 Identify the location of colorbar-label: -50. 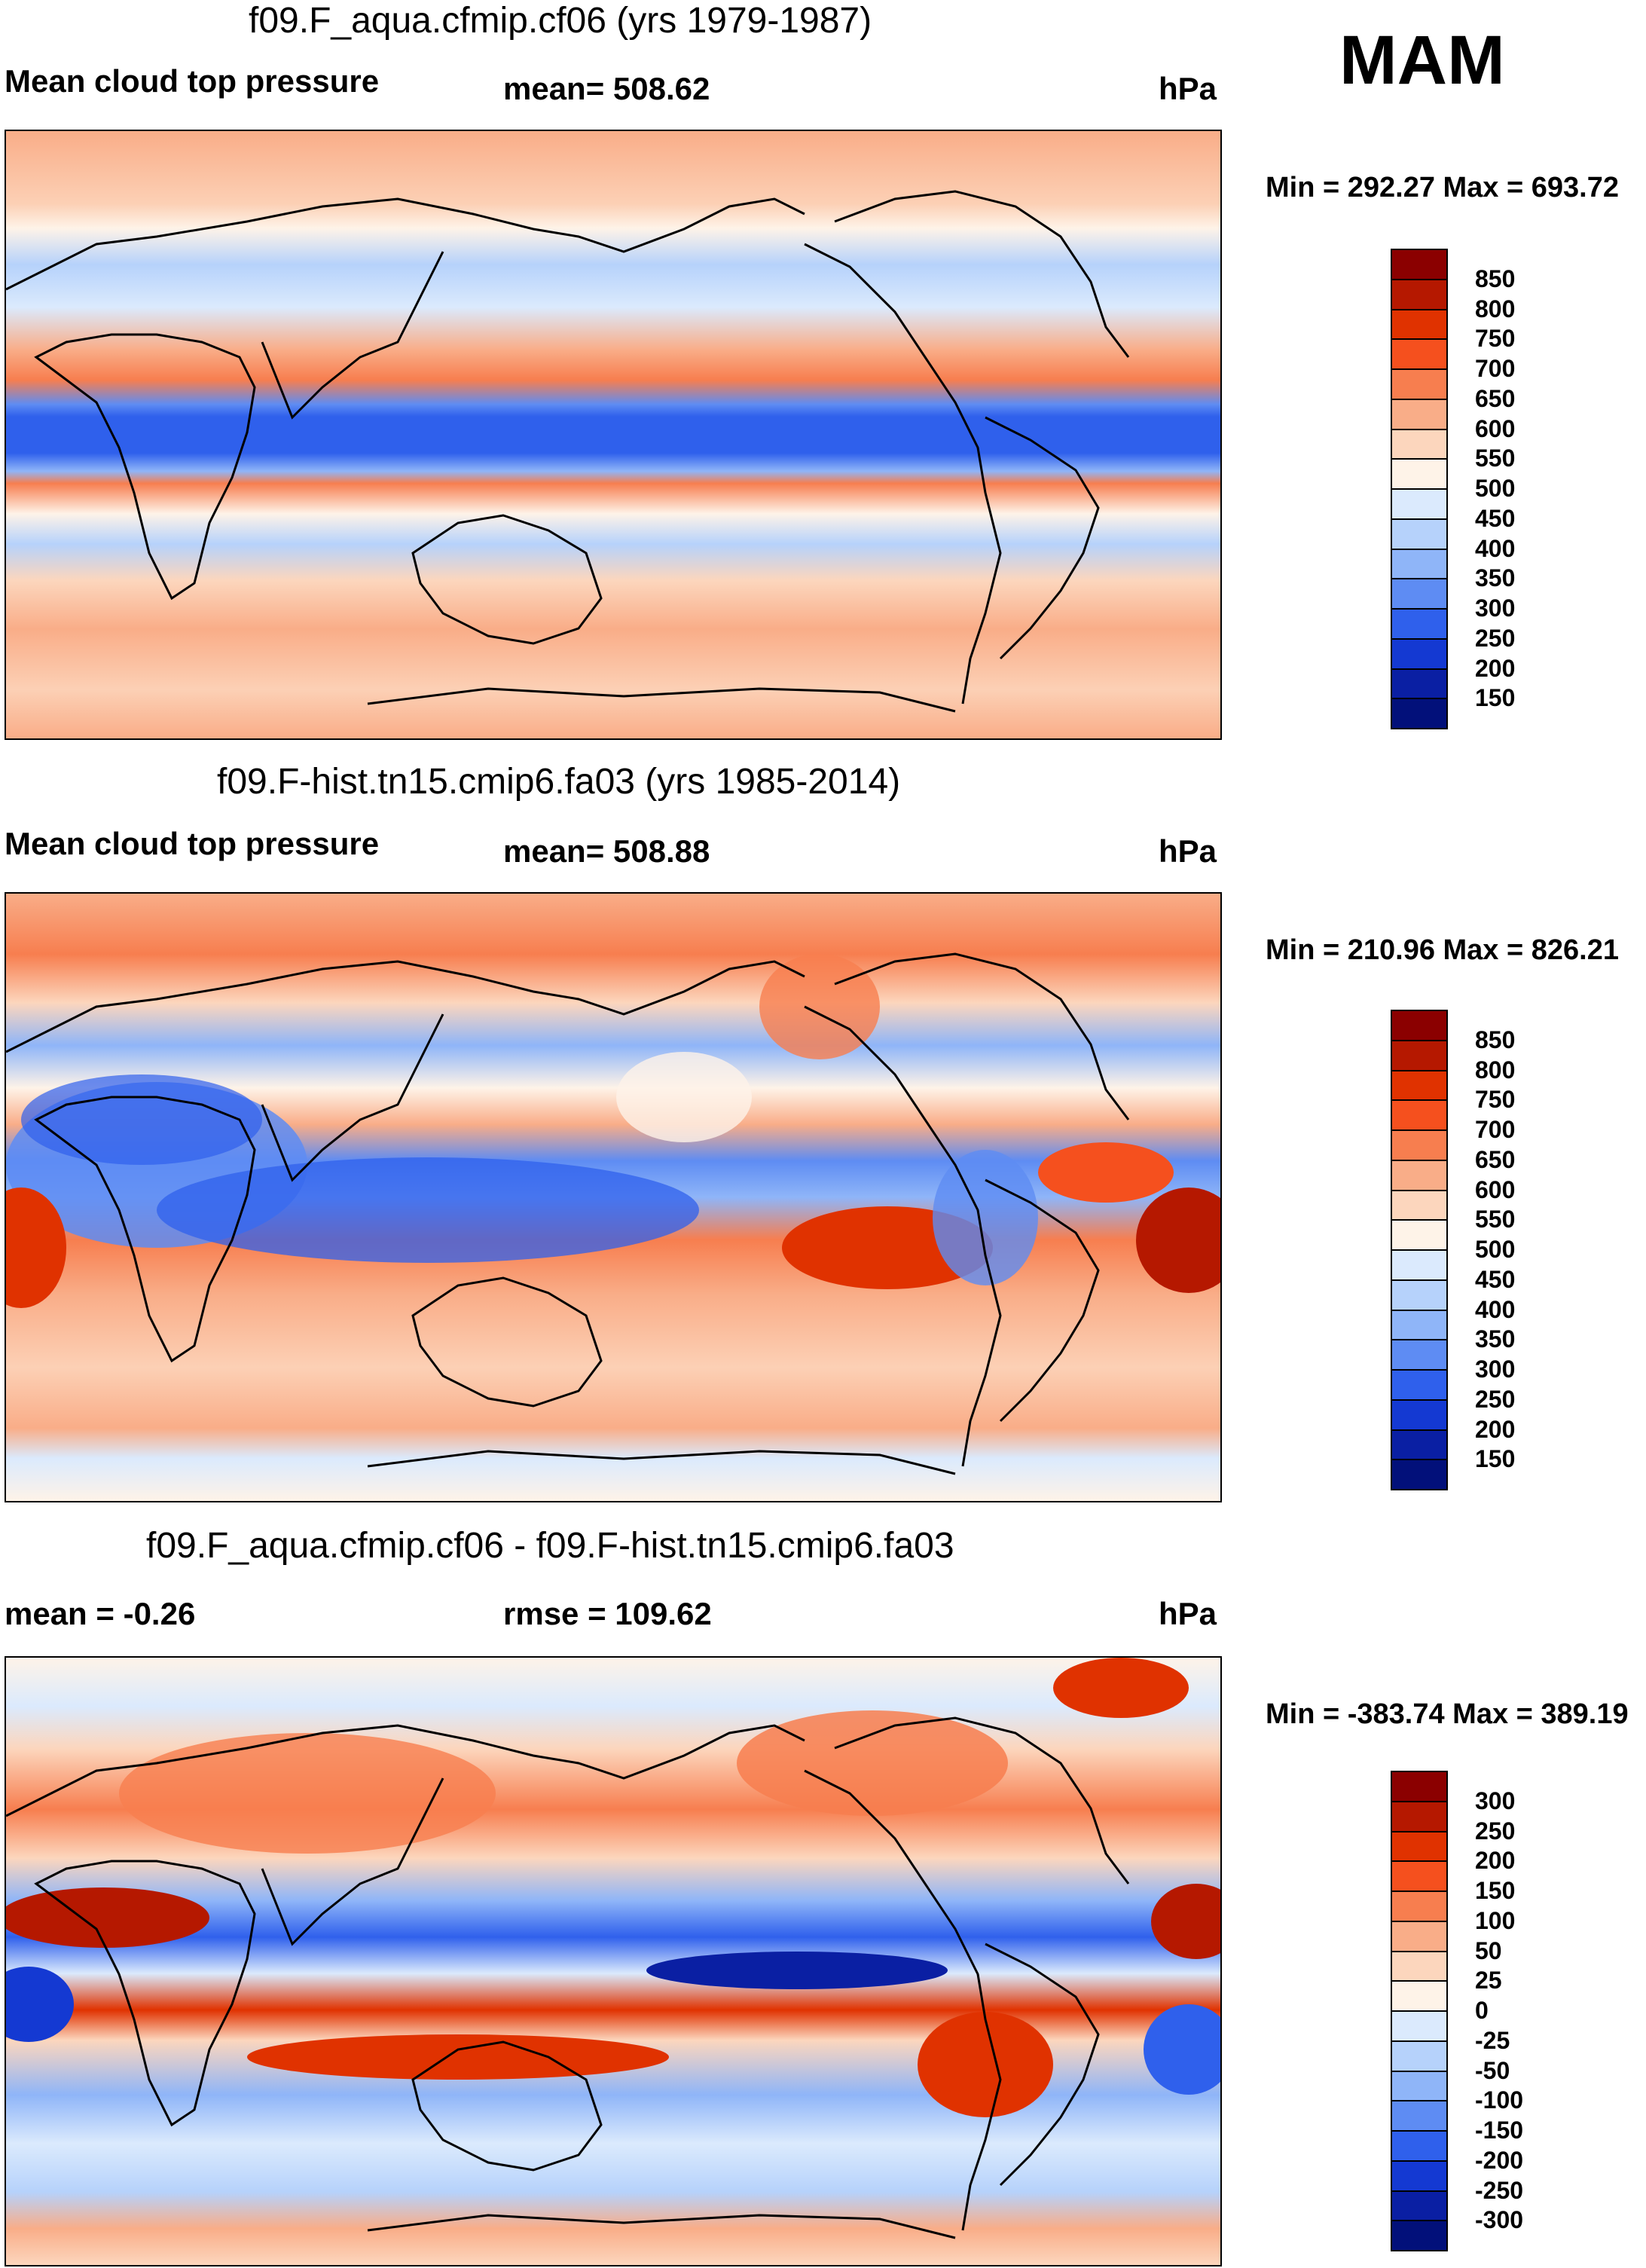
(1493, 2070).